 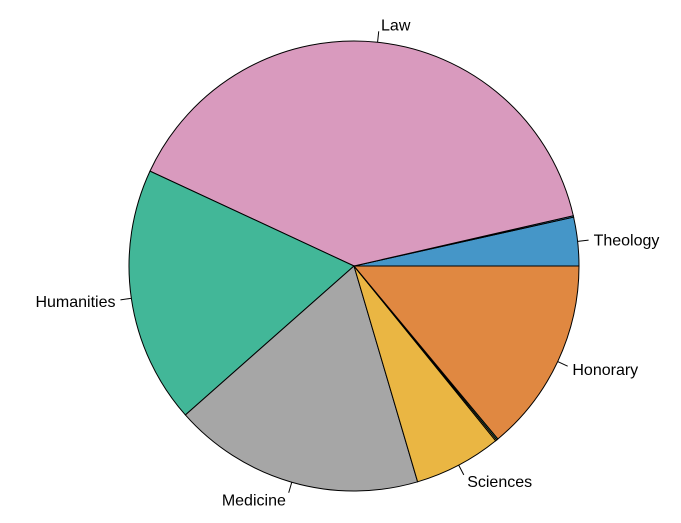 What do you see at coordinates (627, 240) in the screenshot?
I see `pie-label-theology: Theology` at bounding box center [627, 240].